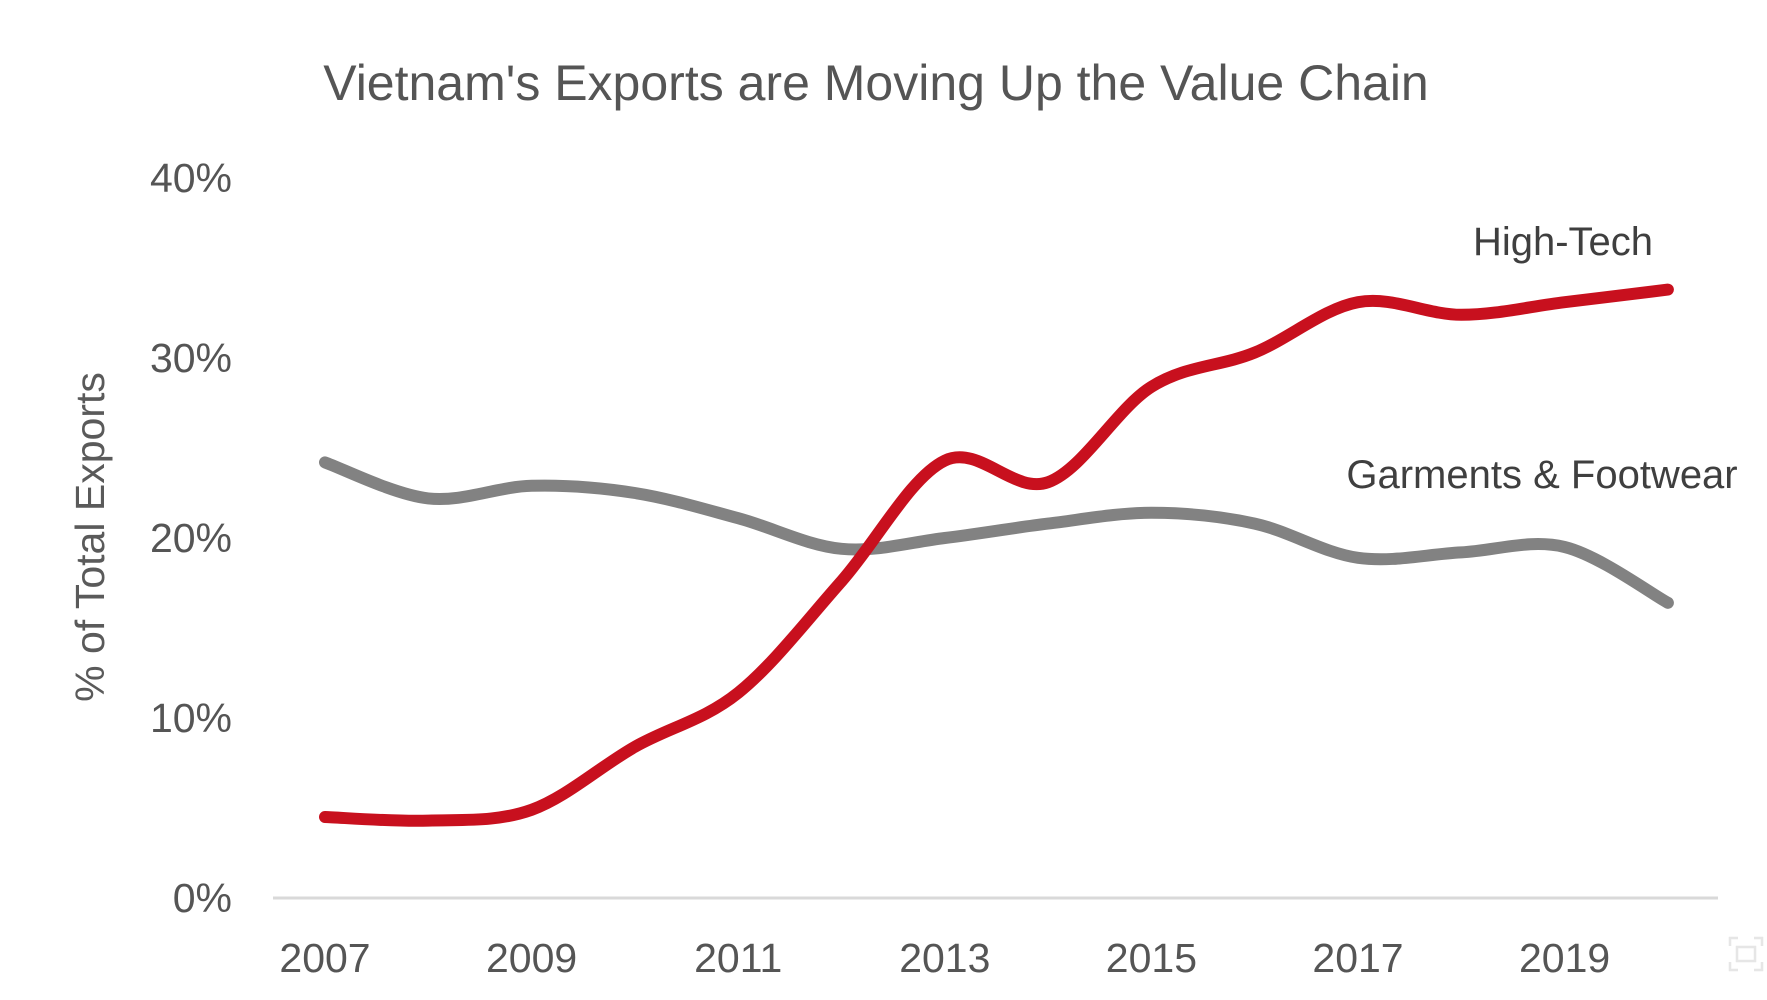 This screenshot has height=1000, width=1767. What do you see at coordinates (90, 537) in the screenshot?
I see `y-axis-label: % of Total Exports` at bounding box center [90, 537].